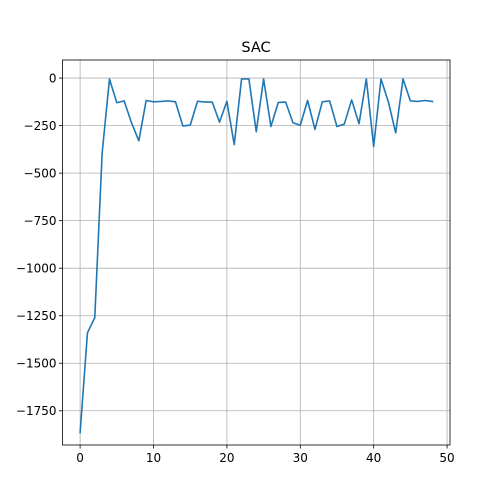 Image resolution: width=500 pixels, height=500 pixels. What do you see at coordinates (300, 458) in the screenshot?
I see `x-tick-label: 30` at bounding box center [300, 458].